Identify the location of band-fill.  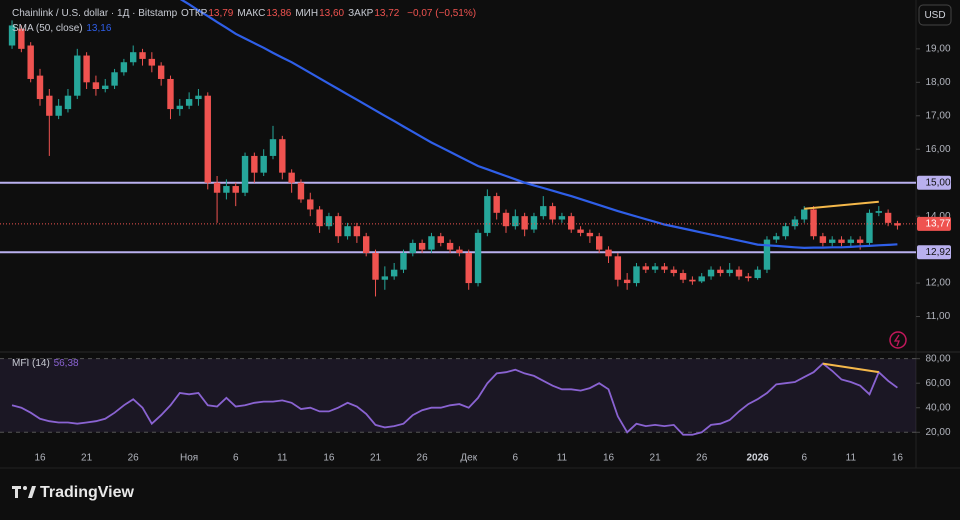
(458, 395).